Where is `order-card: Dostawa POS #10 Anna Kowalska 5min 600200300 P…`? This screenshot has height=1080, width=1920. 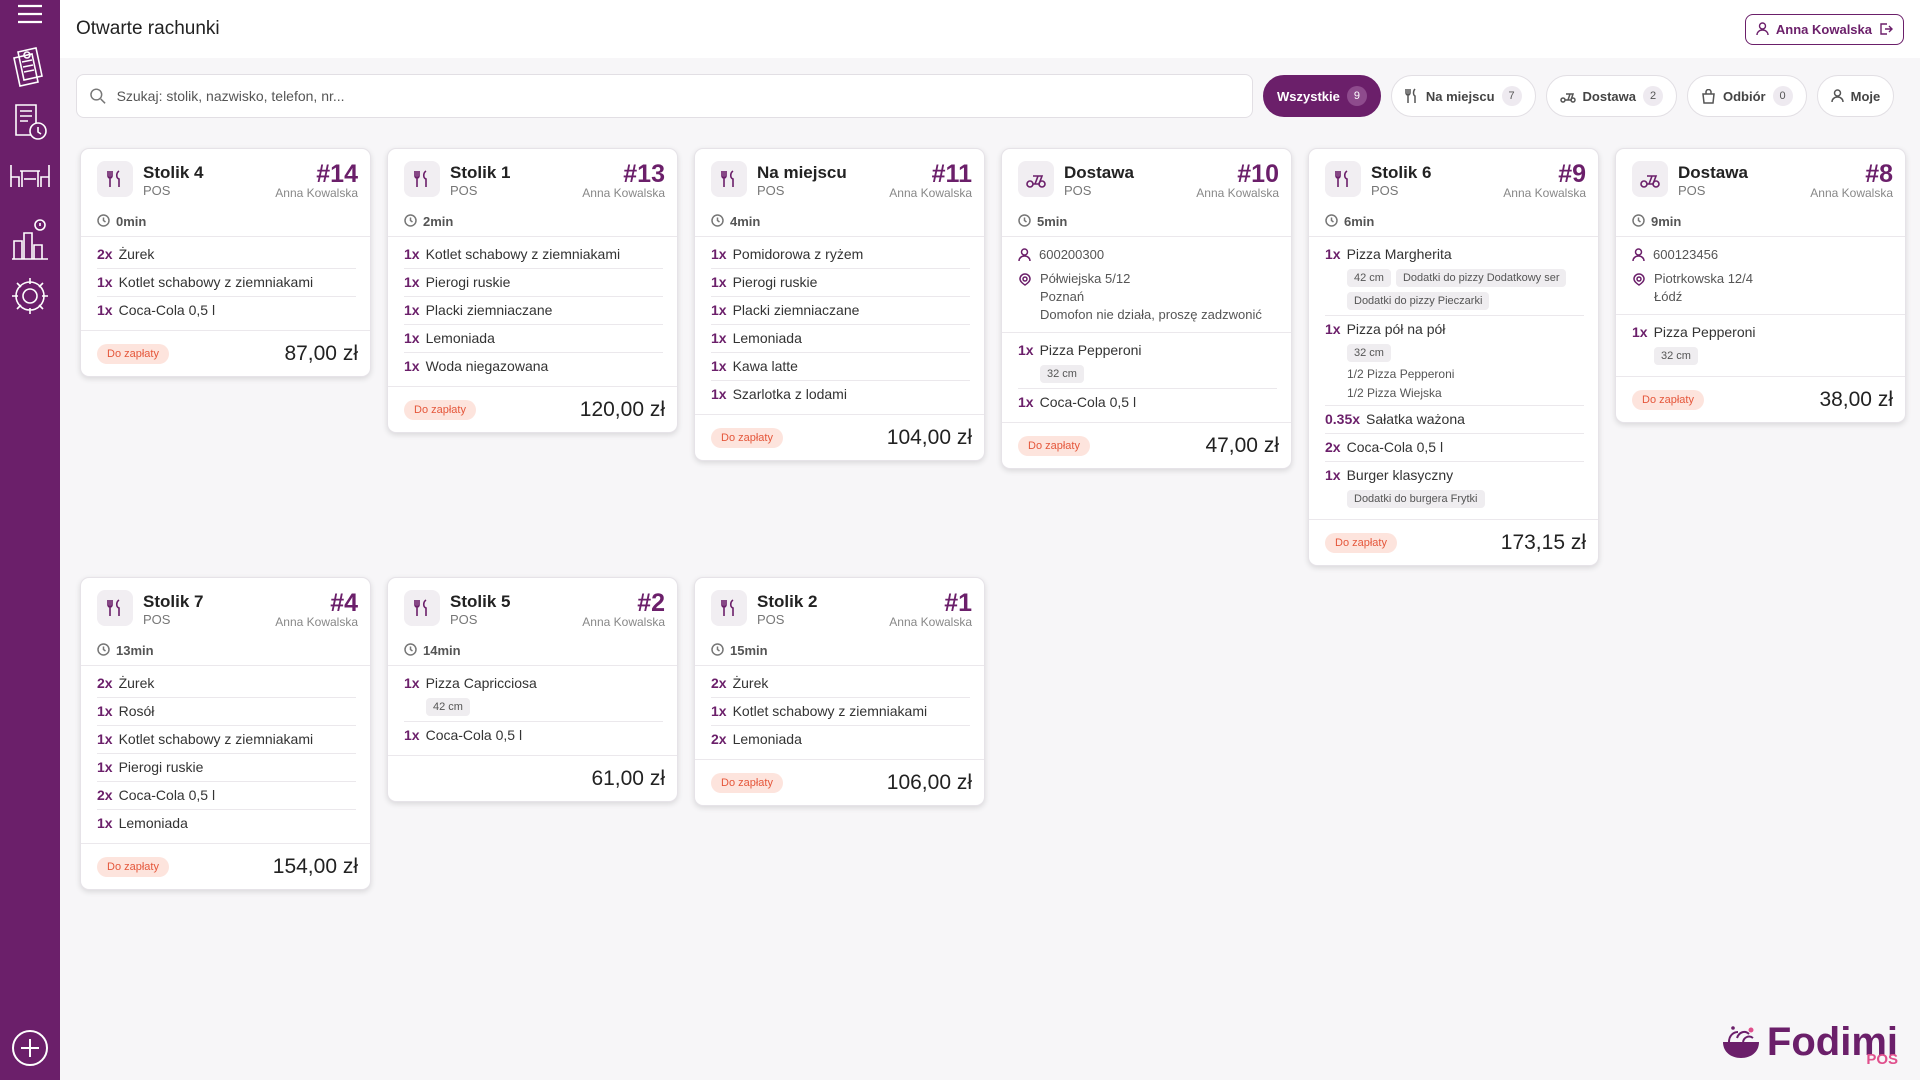 order-card: Dostawa POS #10 Anna Kowalska 5min 600200300 P… is located at coordinates (1146, 308).